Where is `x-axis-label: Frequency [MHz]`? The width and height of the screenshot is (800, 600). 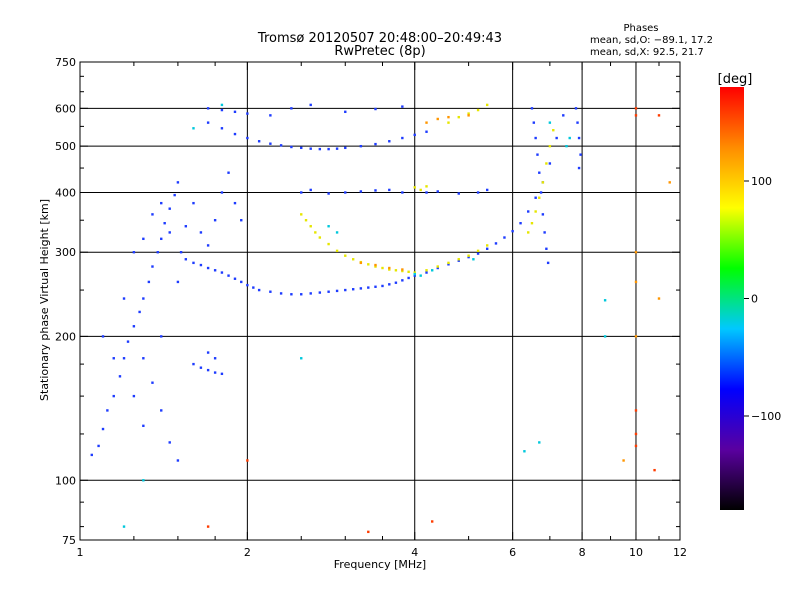 x-axis-label: Frequency [MHz] is located at coordinates (380, 564).